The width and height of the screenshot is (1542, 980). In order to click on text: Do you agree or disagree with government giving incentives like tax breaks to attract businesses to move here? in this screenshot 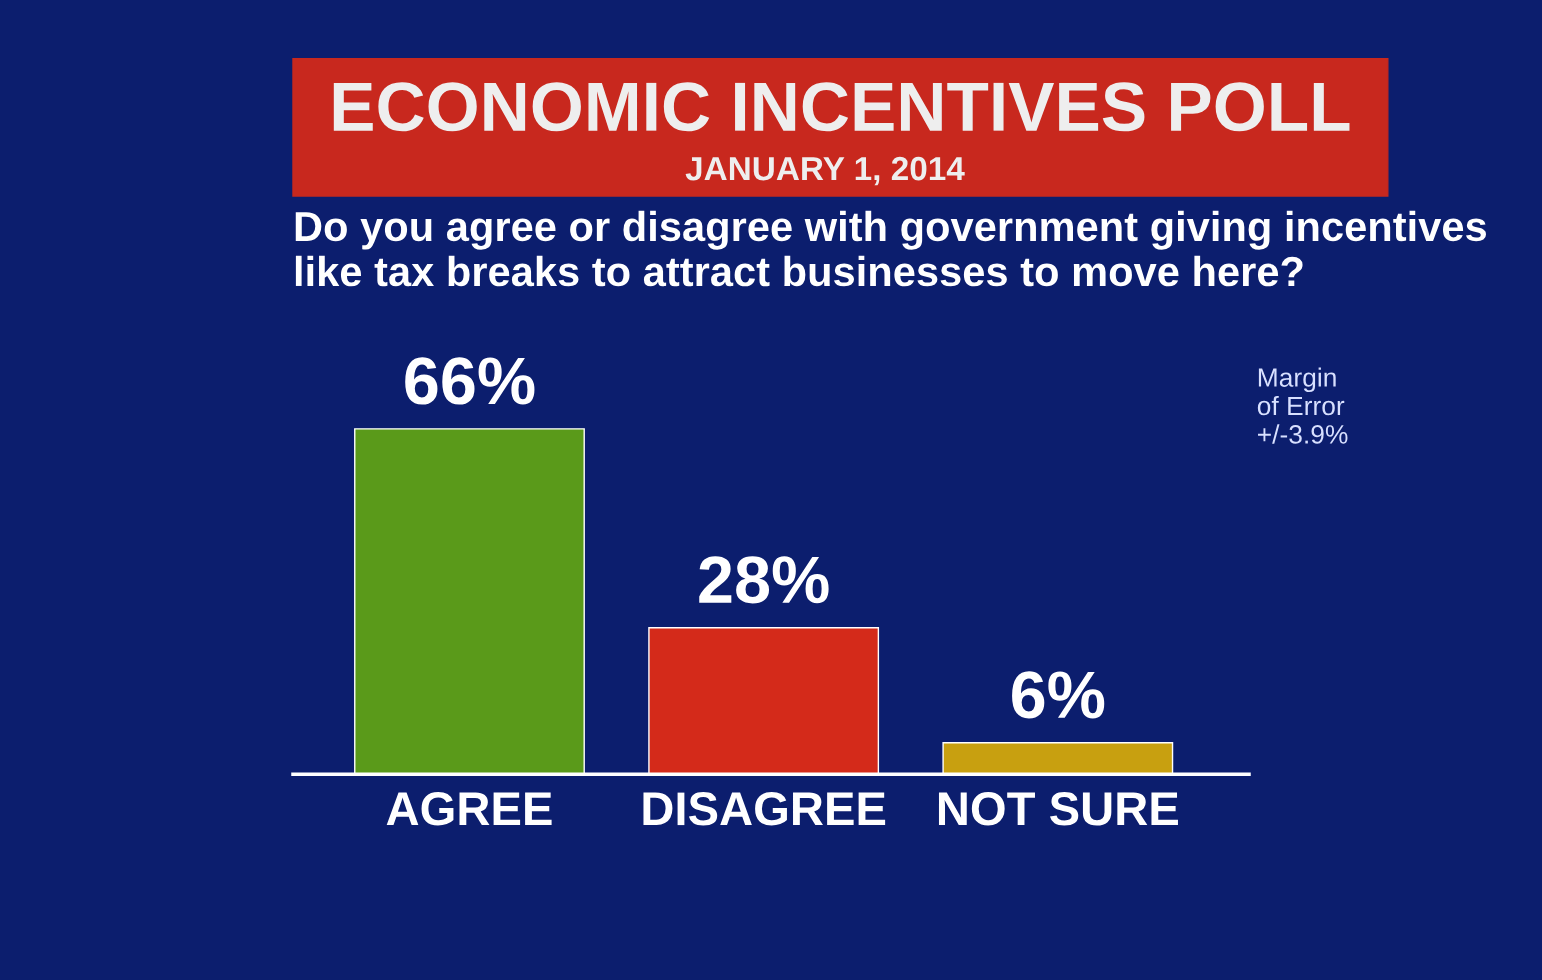, I will do `click(890, 248)`.